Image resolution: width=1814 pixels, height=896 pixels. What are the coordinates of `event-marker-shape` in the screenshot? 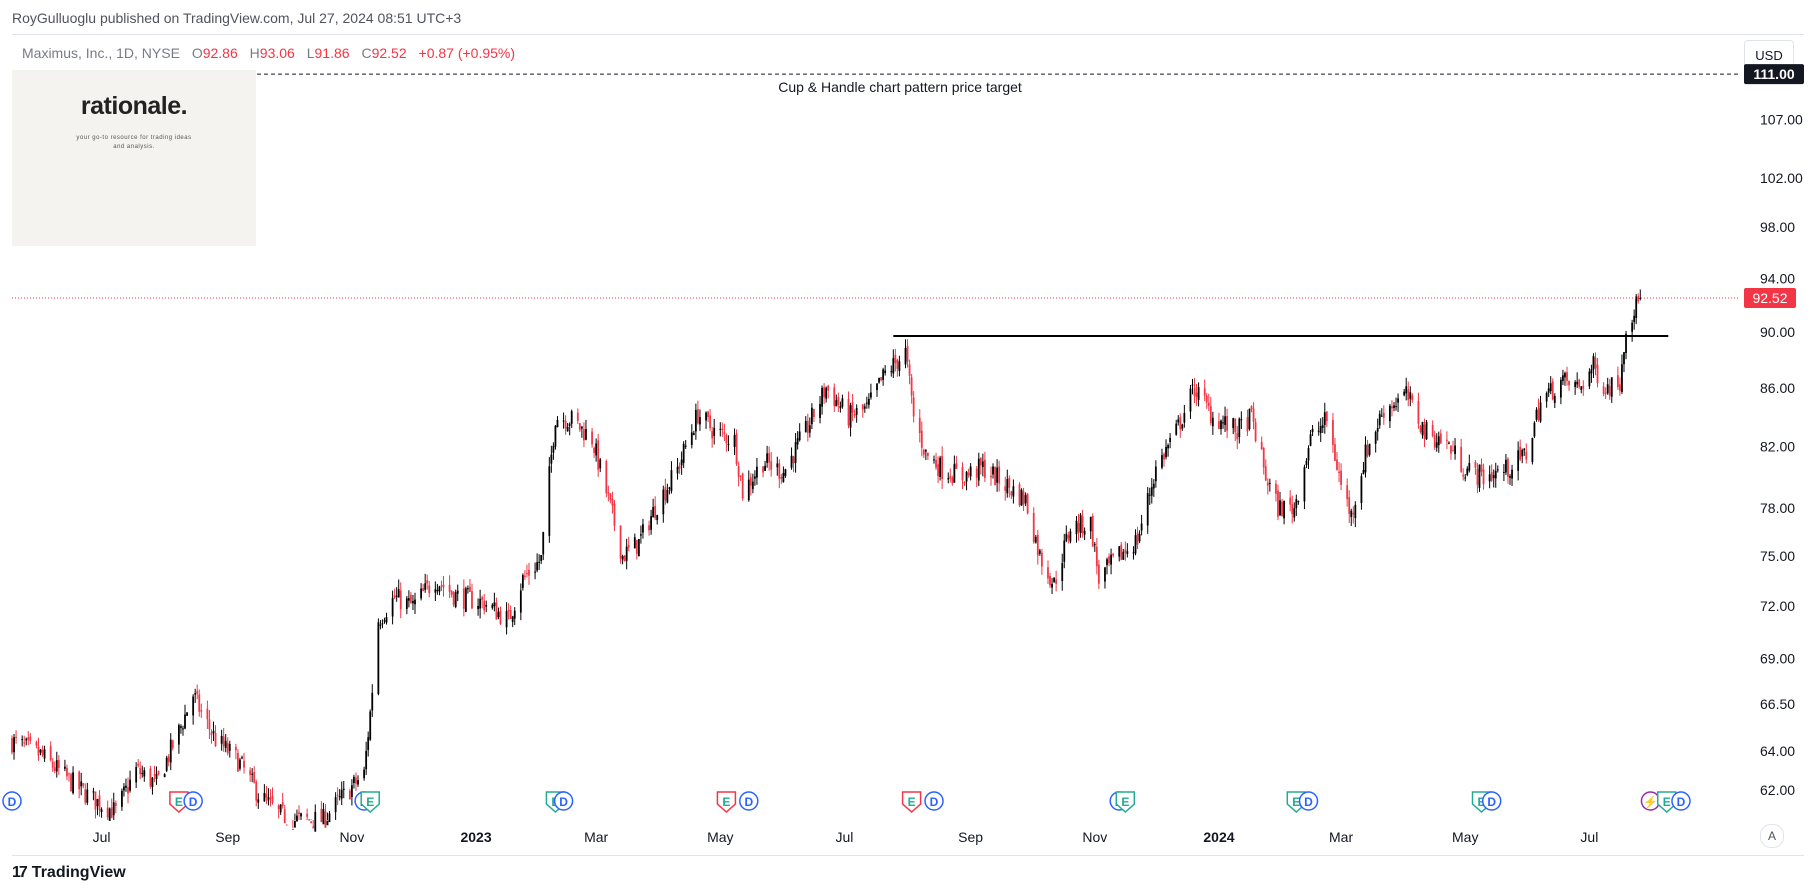 It's located at (1491, 801).